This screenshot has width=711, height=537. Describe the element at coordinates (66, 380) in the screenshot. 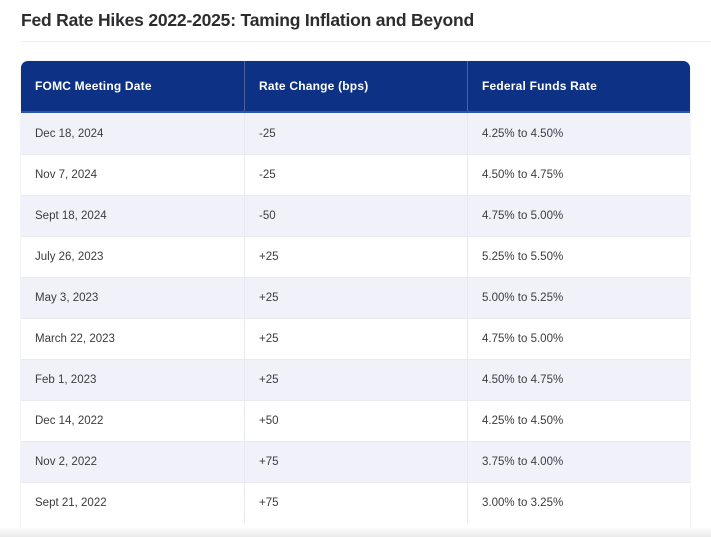

I see `table-cell: Feb 1, 2023` at that location.